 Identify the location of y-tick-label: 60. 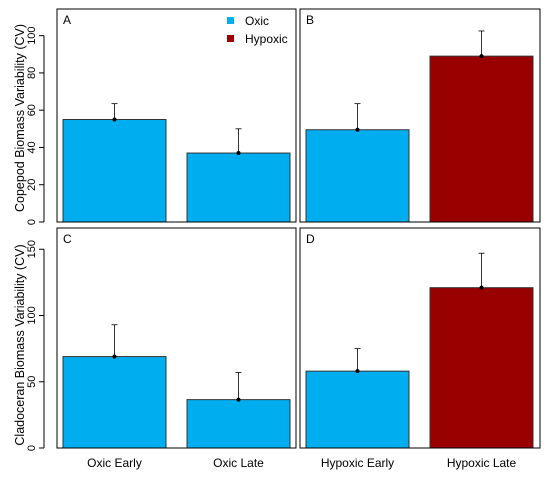
(32, 110).